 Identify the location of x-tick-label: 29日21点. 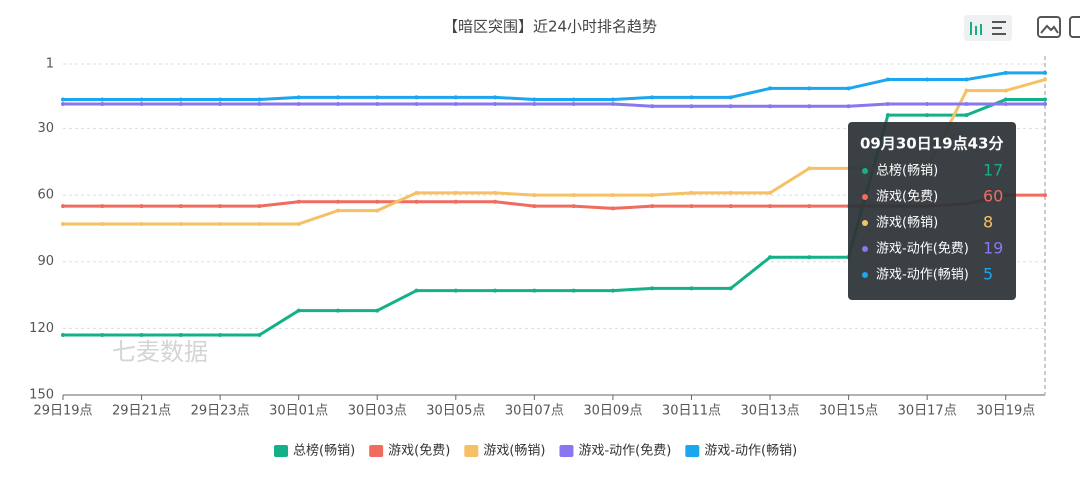
(141, 411).